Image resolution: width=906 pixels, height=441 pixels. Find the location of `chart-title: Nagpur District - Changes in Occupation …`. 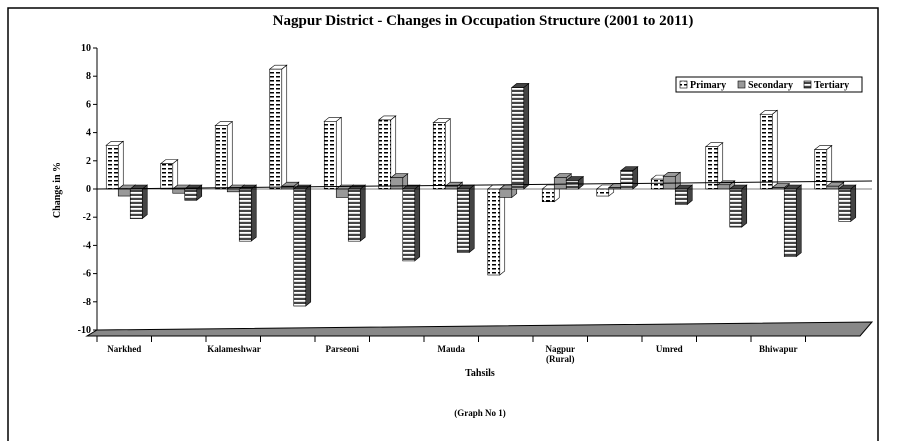

chart-title: Nagpur District - Changes in Occupation … is located at coordinates (483, 21).